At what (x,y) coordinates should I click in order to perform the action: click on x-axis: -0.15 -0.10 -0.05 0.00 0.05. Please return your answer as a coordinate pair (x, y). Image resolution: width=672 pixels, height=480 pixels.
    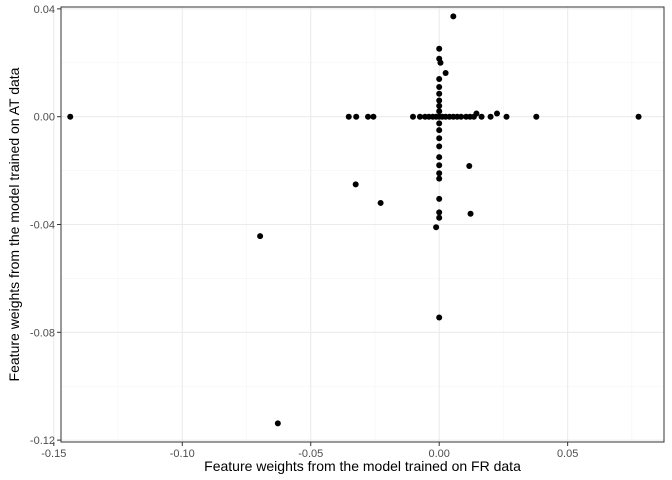
    Looking at the image, I should click on (309, 451).